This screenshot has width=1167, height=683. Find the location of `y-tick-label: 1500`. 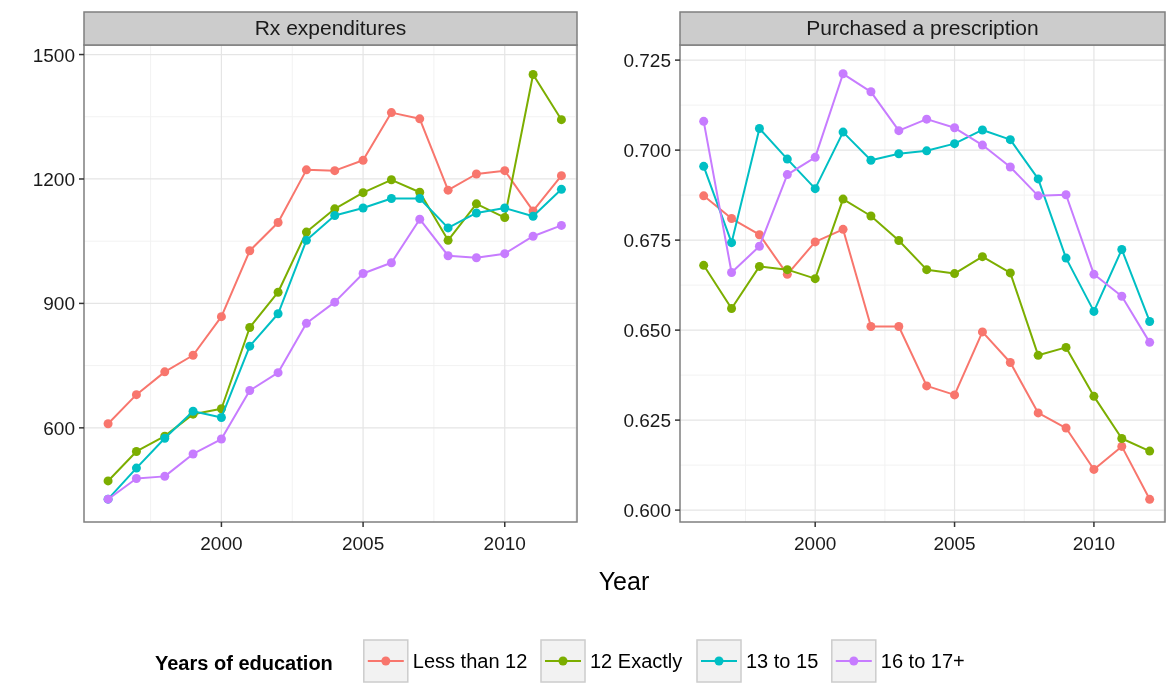

y-tick-label: 1500 is located at coordinates (53, 55).